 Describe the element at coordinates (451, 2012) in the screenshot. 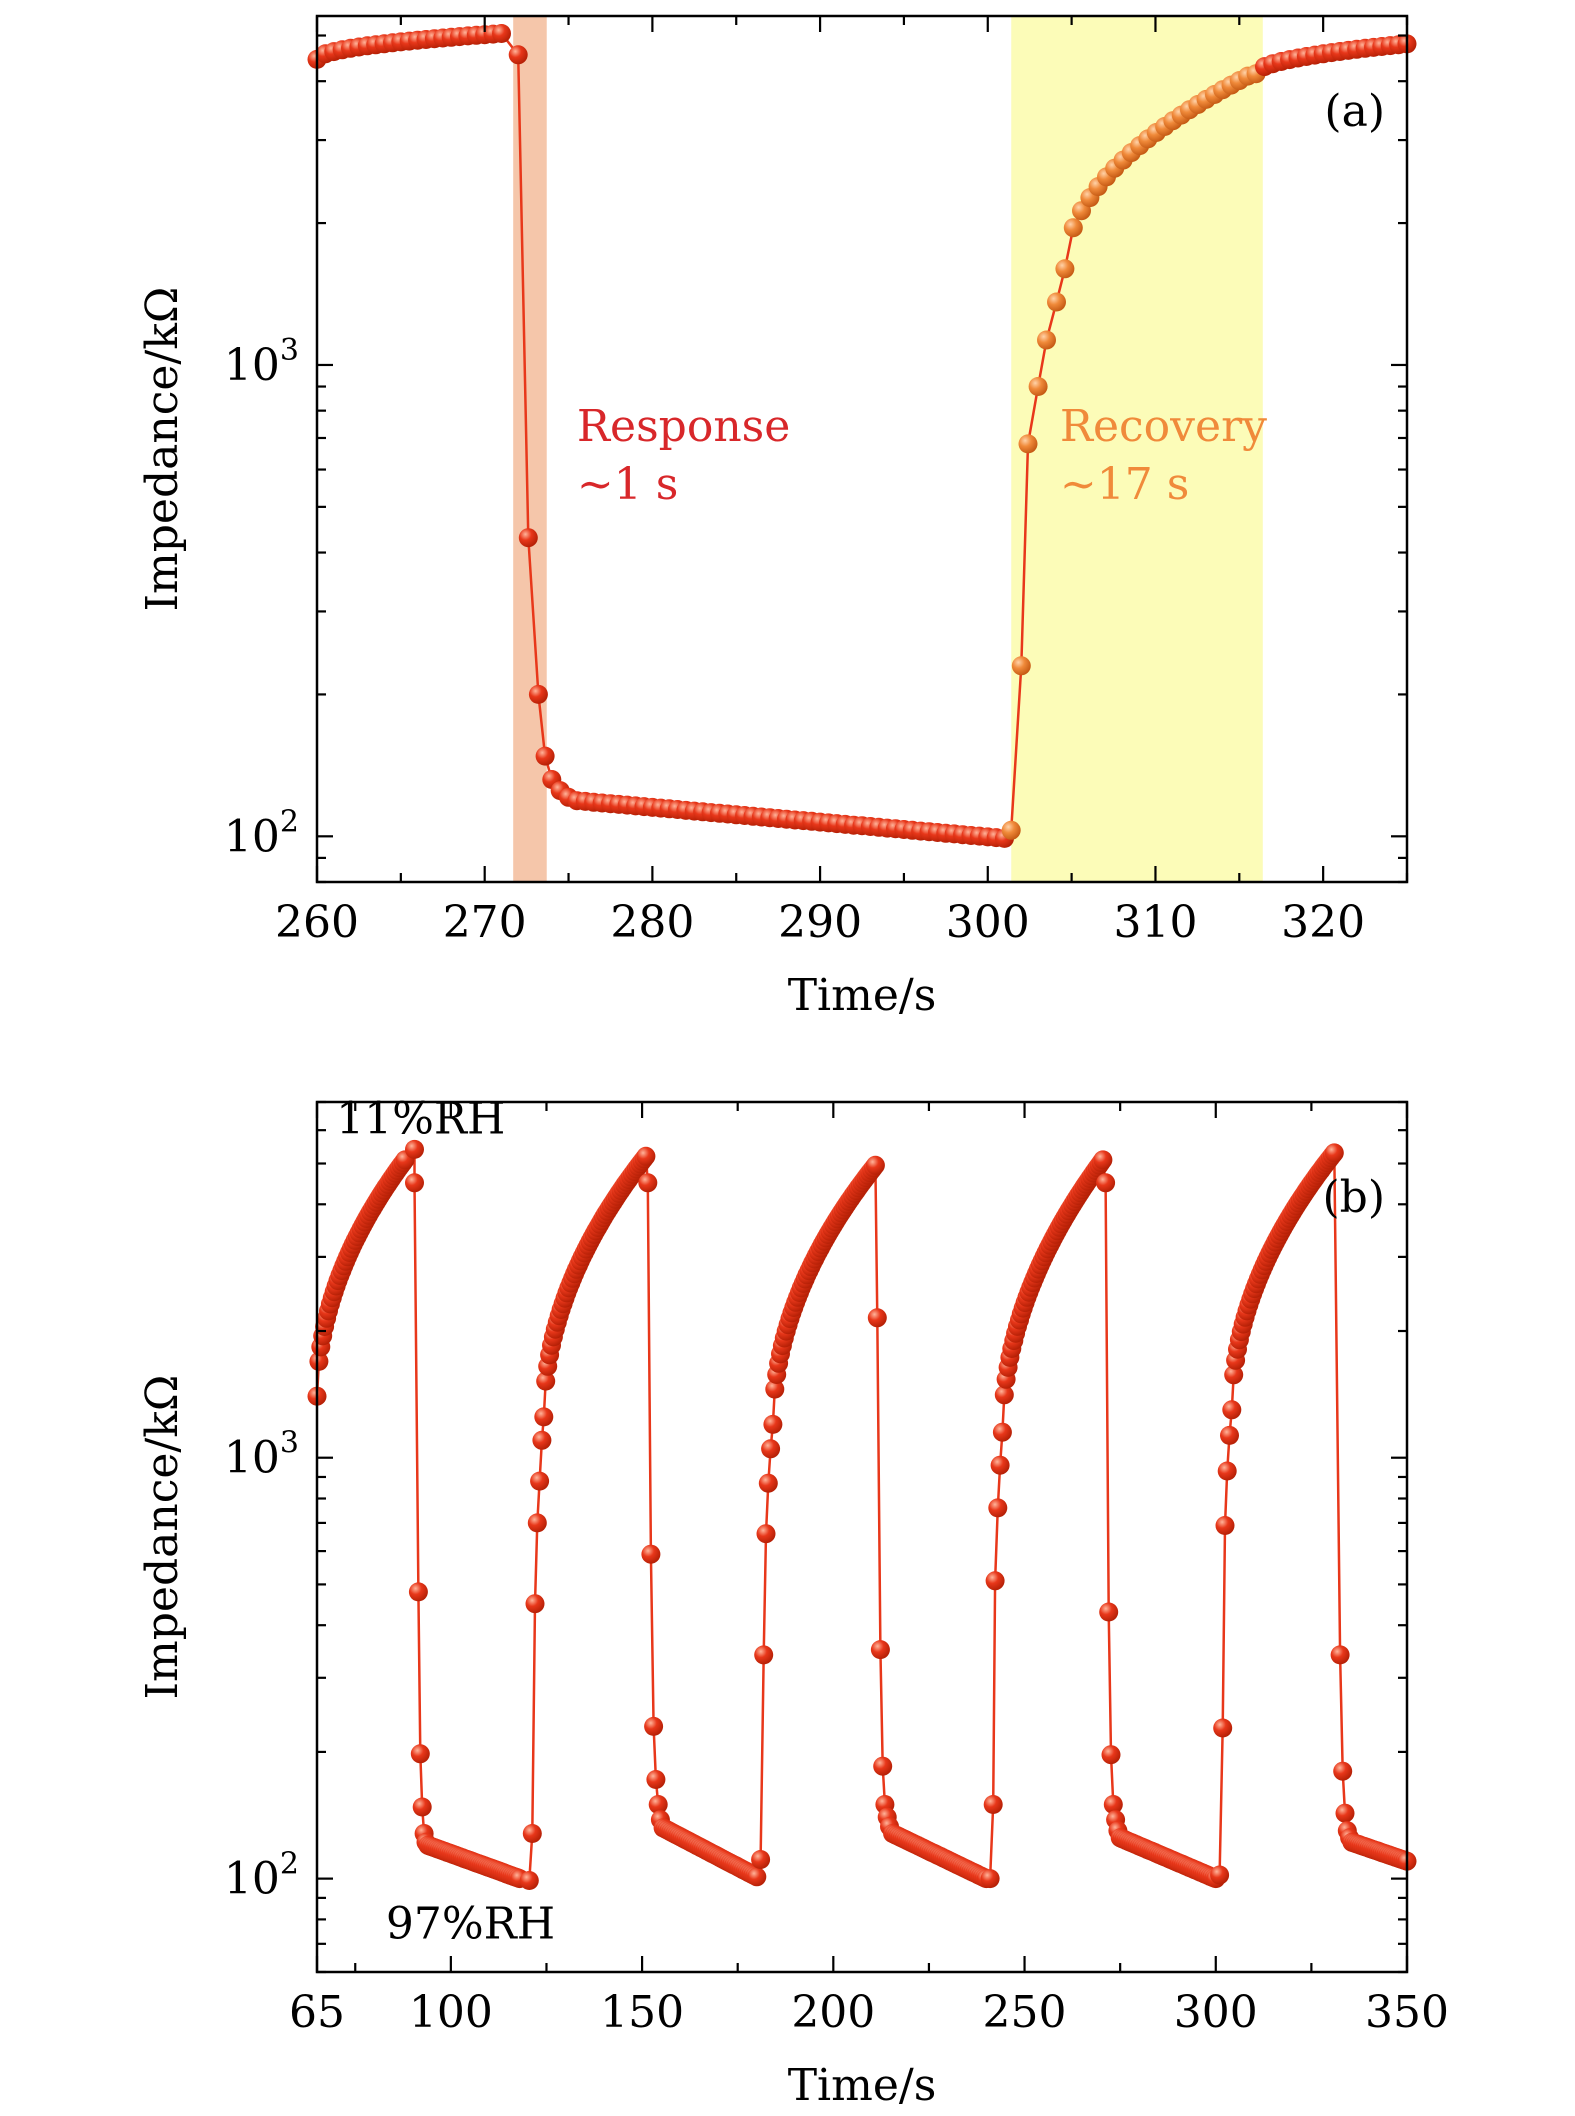

I see `x-tick-label: 100` at that location.